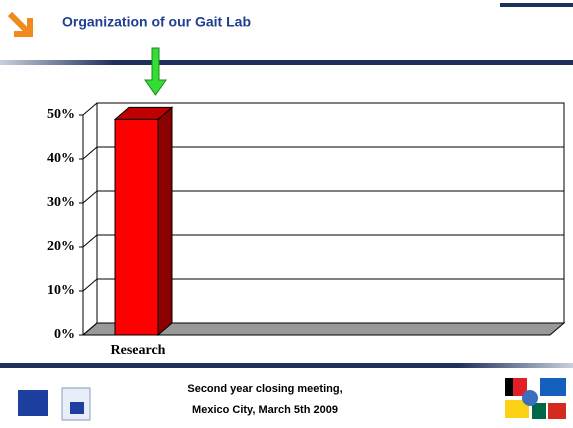  What do you see at coordinates (165, 221) in the screenshot?
I see `bar-side` at bounding box center [165, 221].